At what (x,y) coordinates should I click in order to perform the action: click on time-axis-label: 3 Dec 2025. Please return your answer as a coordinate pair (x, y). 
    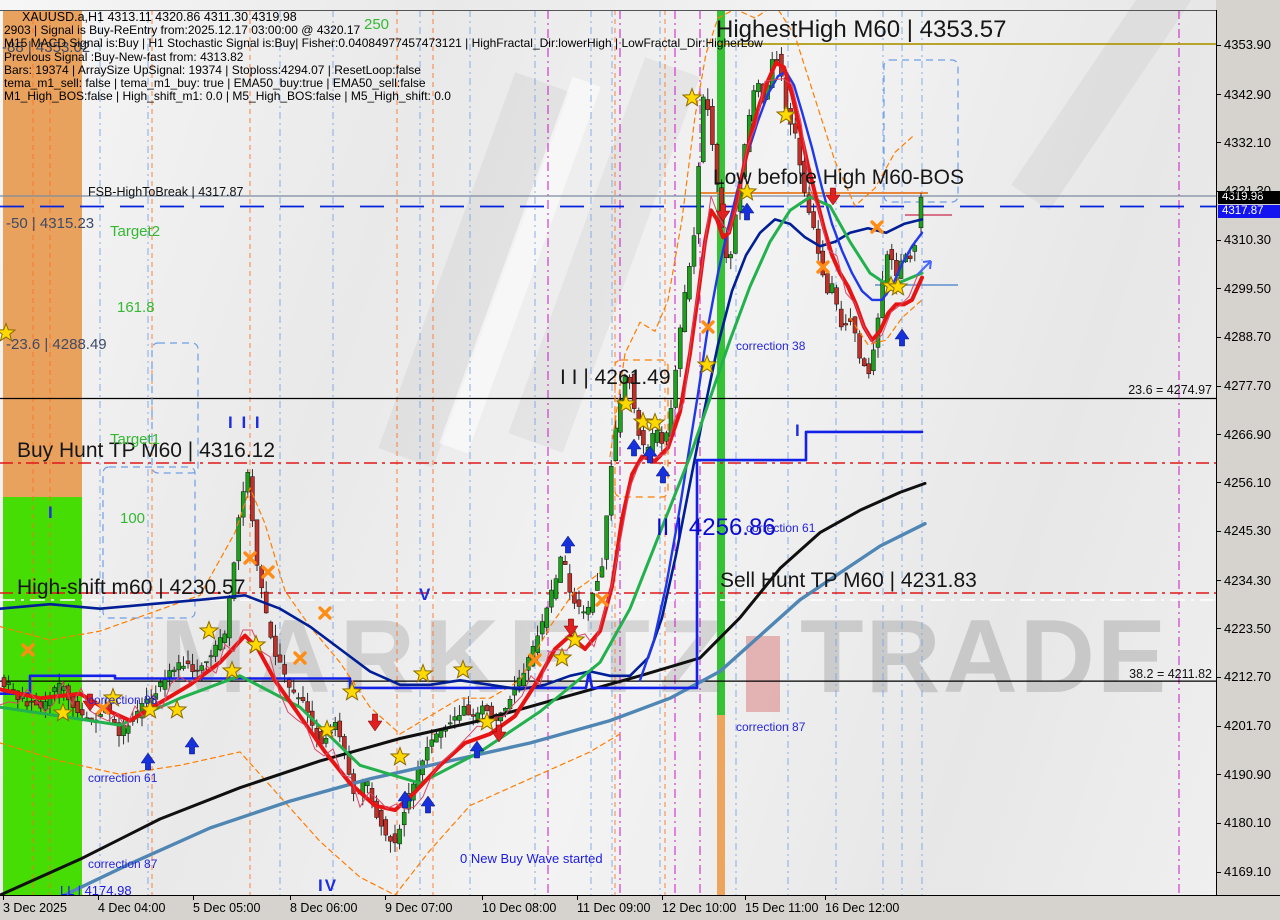
    Looking at the image, I should click on (35, 908).